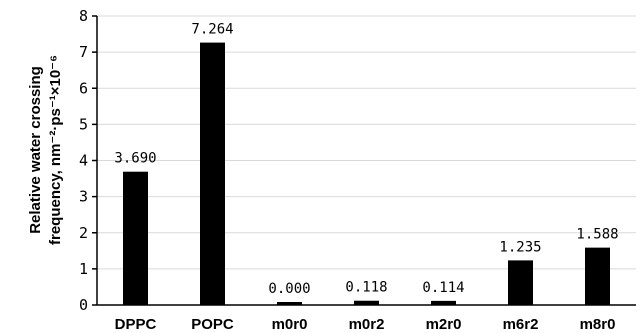 This screenshot has width=639, height=333. I want to click on y-tick-label: 5, so click(83, 124).